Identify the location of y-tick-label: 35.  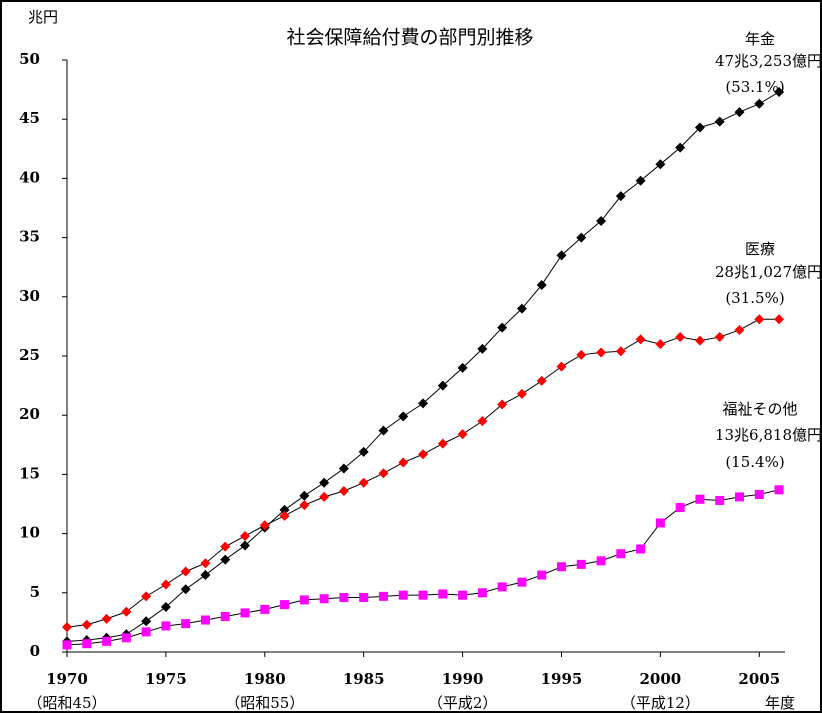
(29, 237).